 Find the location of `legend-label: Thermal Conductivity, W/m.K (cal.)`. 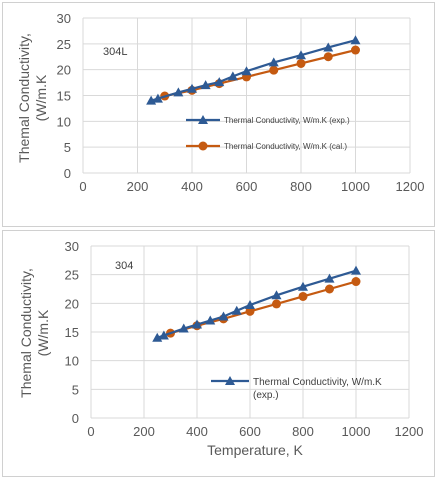

legend-label: Thermal Conductivity, W/m.K (cal.) is located at coordinates (285, 146).